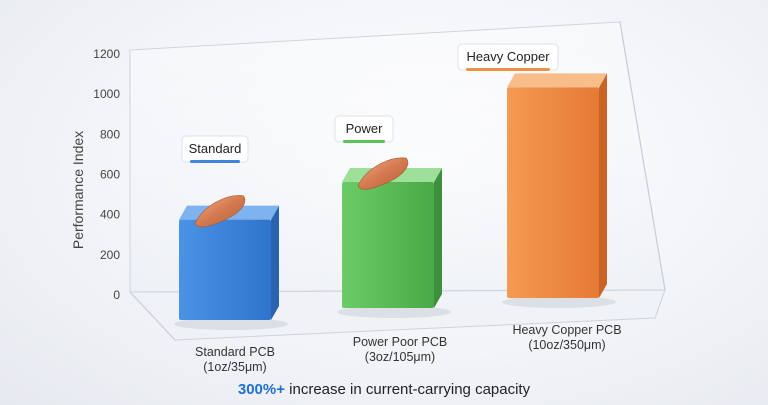 The height and width of the screenshot is (405, 768). I want to click on footnote-text: increase in current-carrying capacity, so click(408, 389).